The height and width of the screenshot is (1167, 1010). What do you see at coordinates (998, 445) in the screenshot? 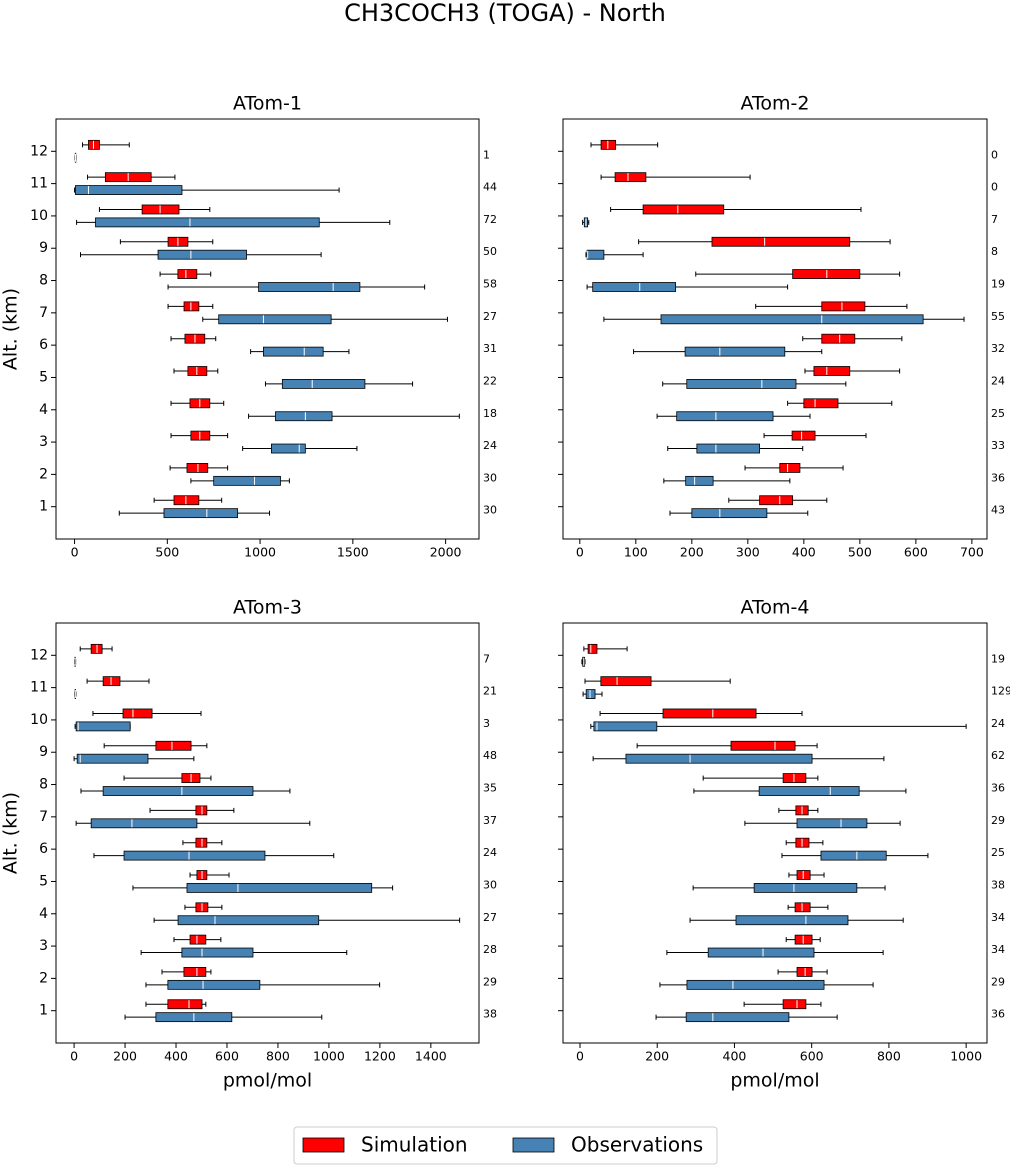
I see `count-label: 33` at bounding box center [998, 445].